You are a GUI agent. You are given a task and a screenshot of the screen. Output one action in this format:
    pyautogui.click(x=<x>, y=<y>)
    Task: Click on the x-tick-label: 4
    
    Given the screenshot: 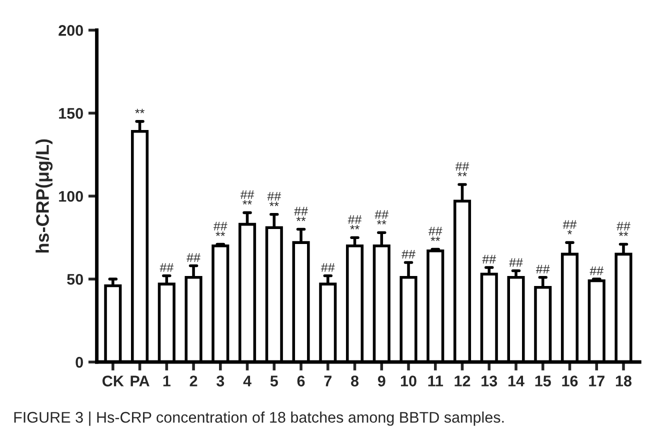 What is the action you would take?
    pyautogui.click(x=247, y=381)
    